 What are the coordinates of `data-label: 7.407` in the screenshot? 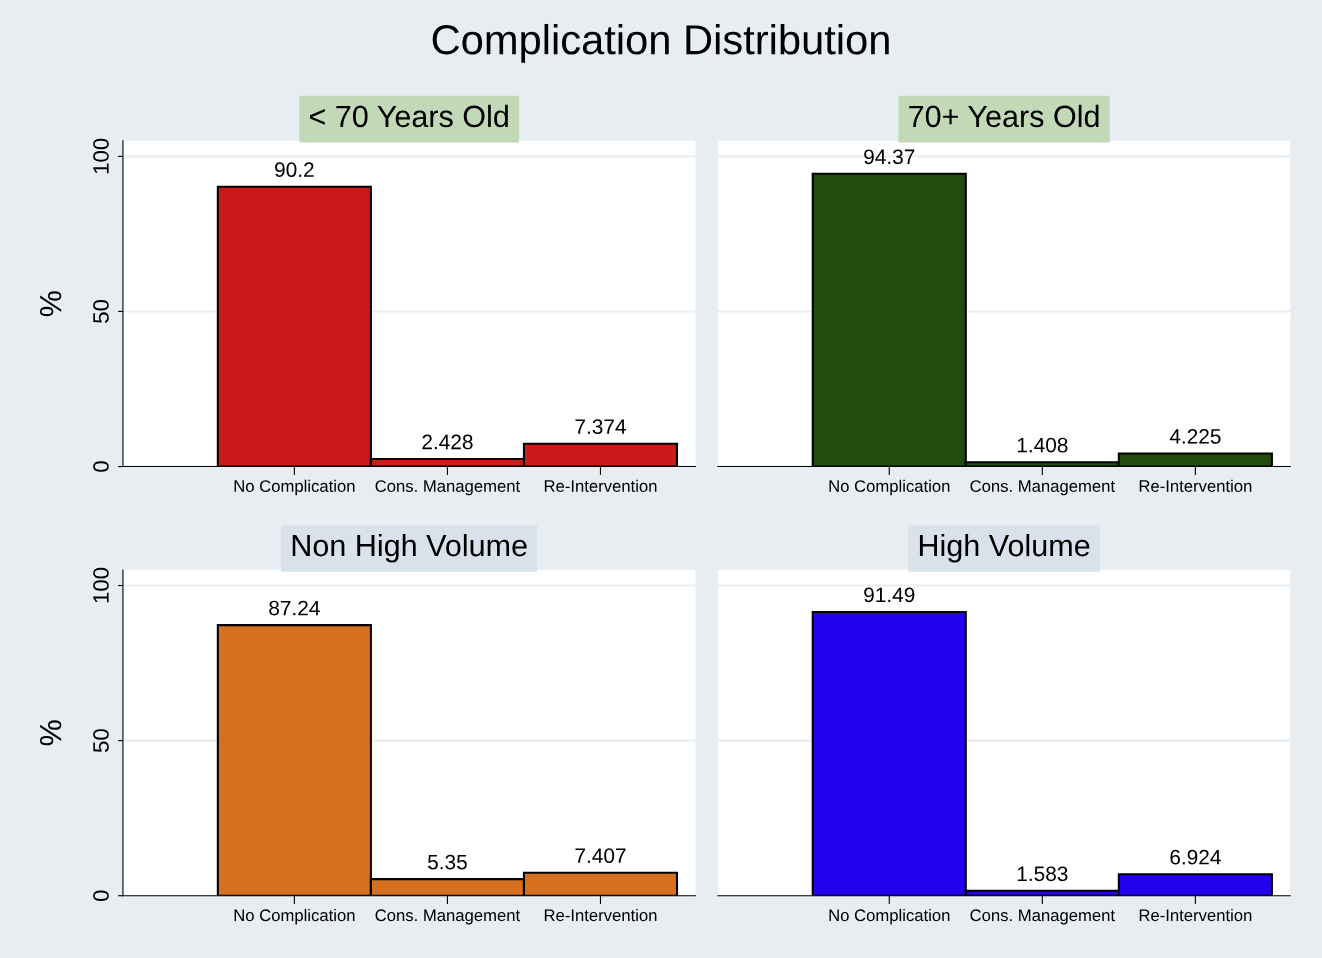 It's located at (600, 856).